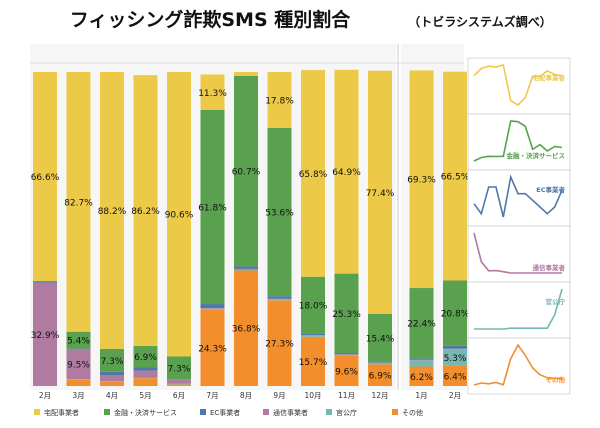 This screenshot has width=600, height=428. Describe the element at coordinates (79, 379) in the screenshot. I see `bar-2-官公庁` at that location.